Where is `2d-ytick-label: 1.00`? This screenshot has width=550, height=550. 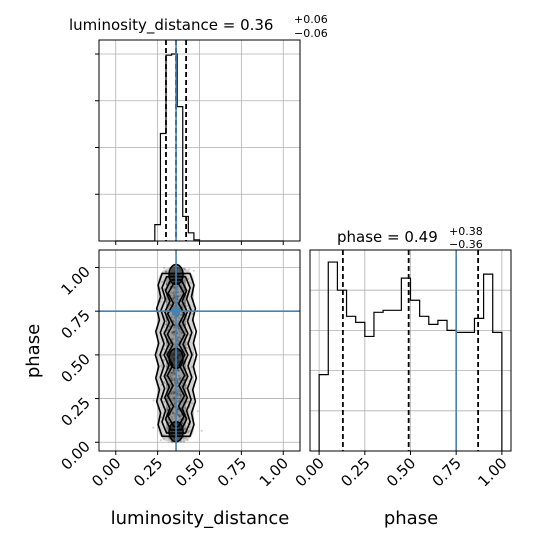
2d-ytick-label: 1.00 is located at coordinates (75, 281).